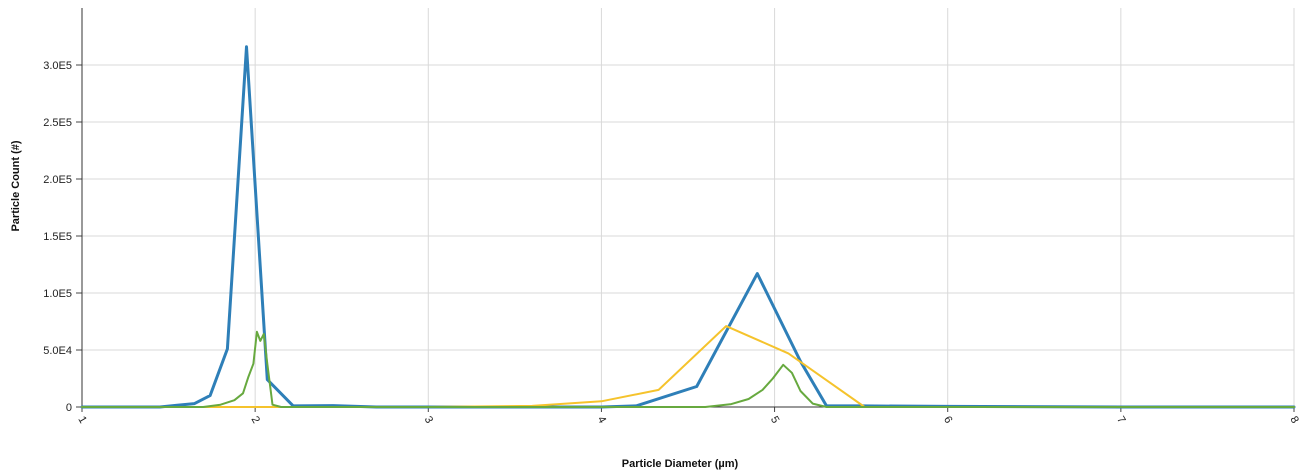 The image size is (1299, 473). I want to click on x-tick-label: 1, so click(81, 419).